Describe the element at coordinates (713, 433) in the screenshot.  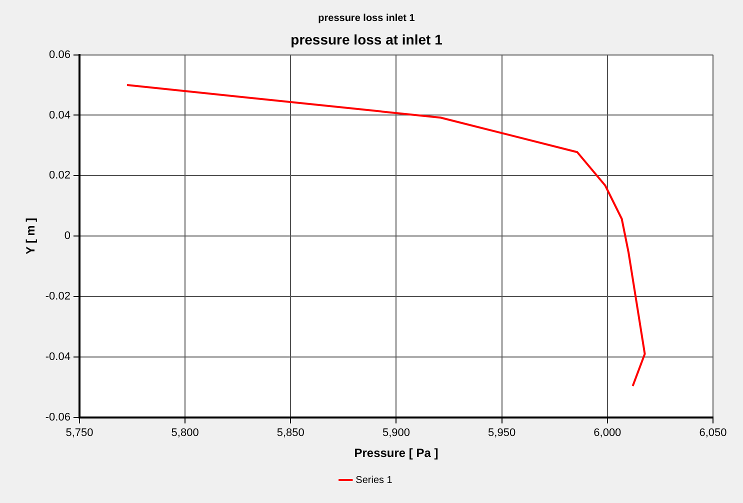
I see `x-tick-label: 6,050` at that location.